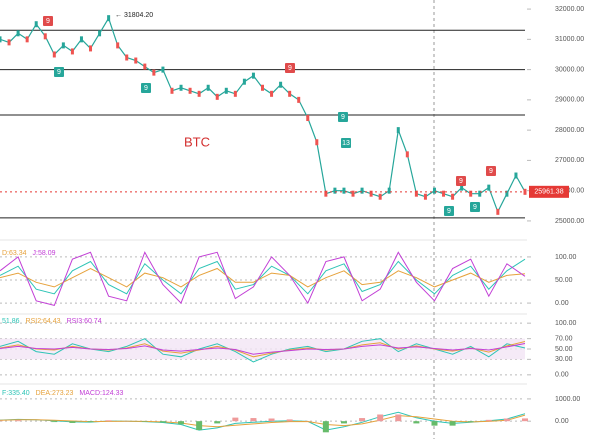 The width and height of the screenshot is (600, 439). What do you see at coordinates (134, 15) in the screenshot?
I see `high-label: ← 31804.20` at bounding box center [134, 15].